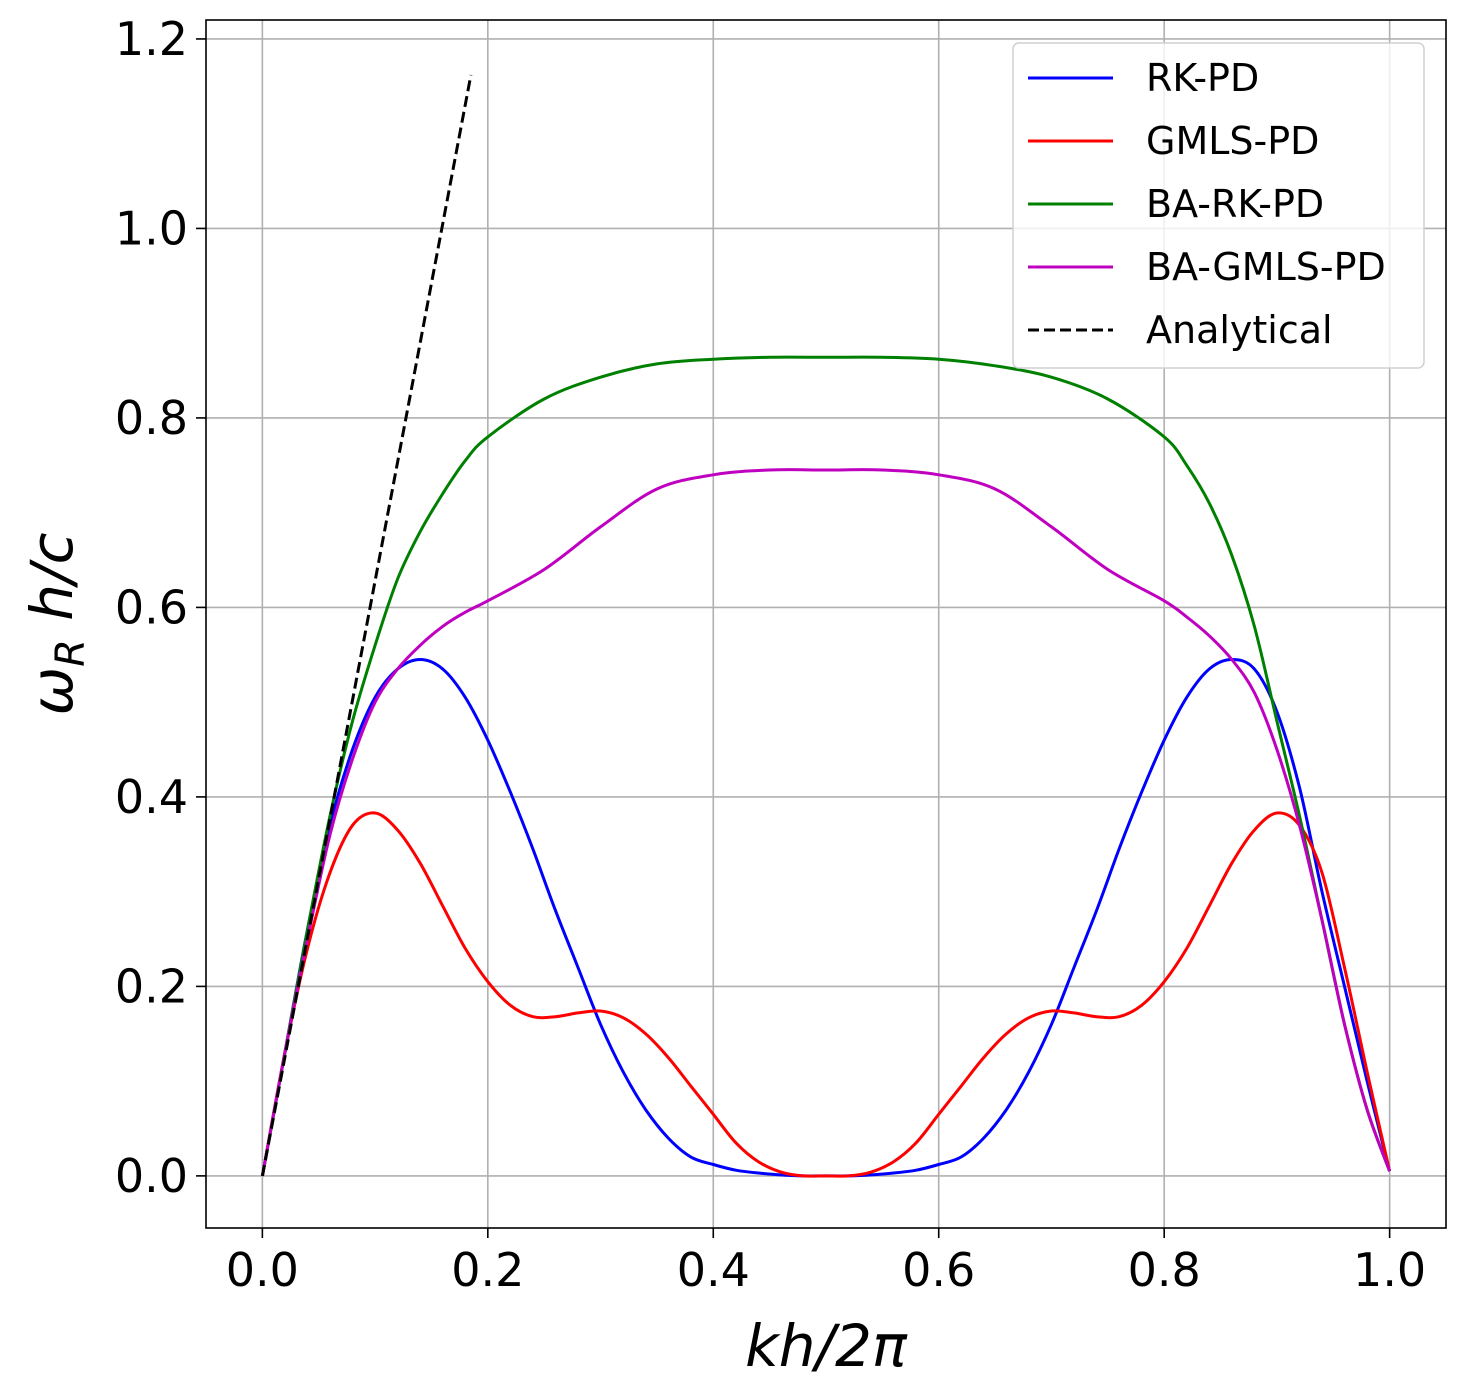 This screenshot has width=1465, height=1400. I want to click on legend-label: Analytical, so click(1239, 330).